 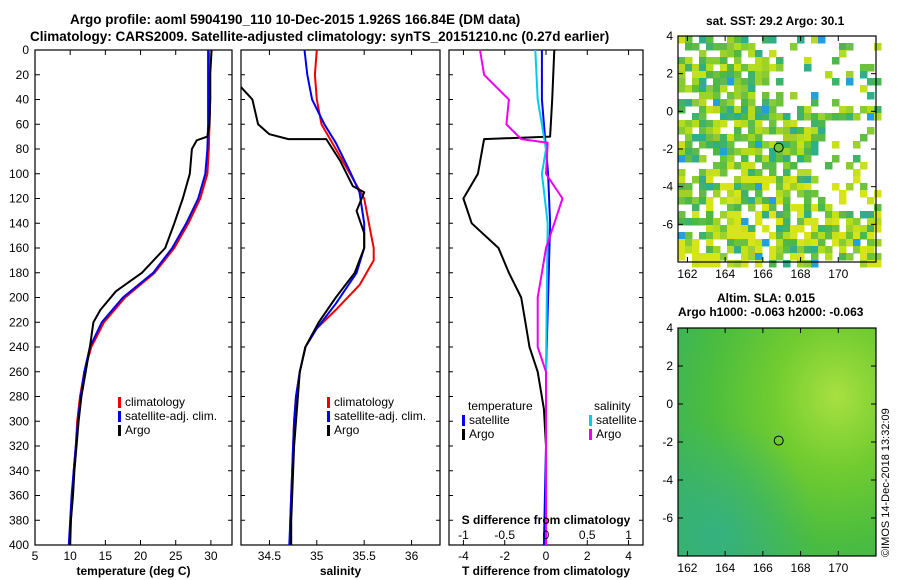 I want to click on temperature-ytick-label: 100, so click(x=19, y=174).